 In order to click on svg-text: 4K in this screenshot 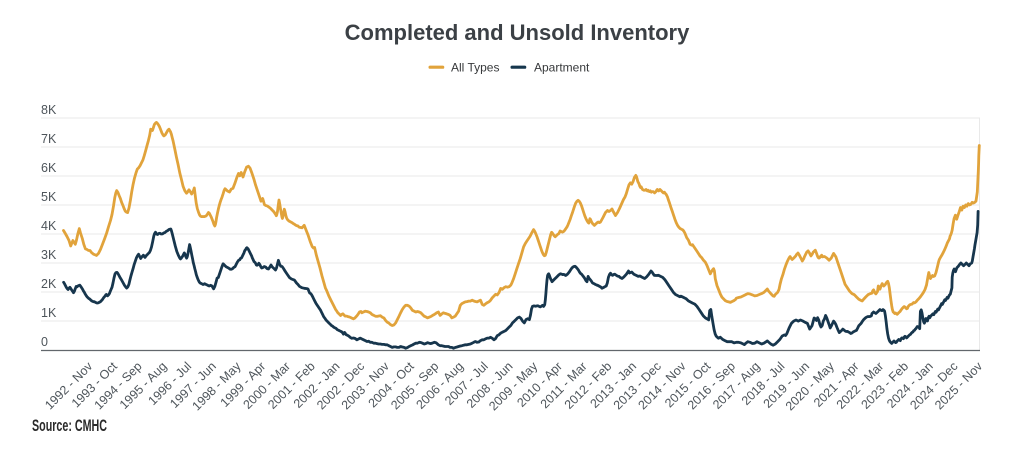, I will do `click(49, 226)`.